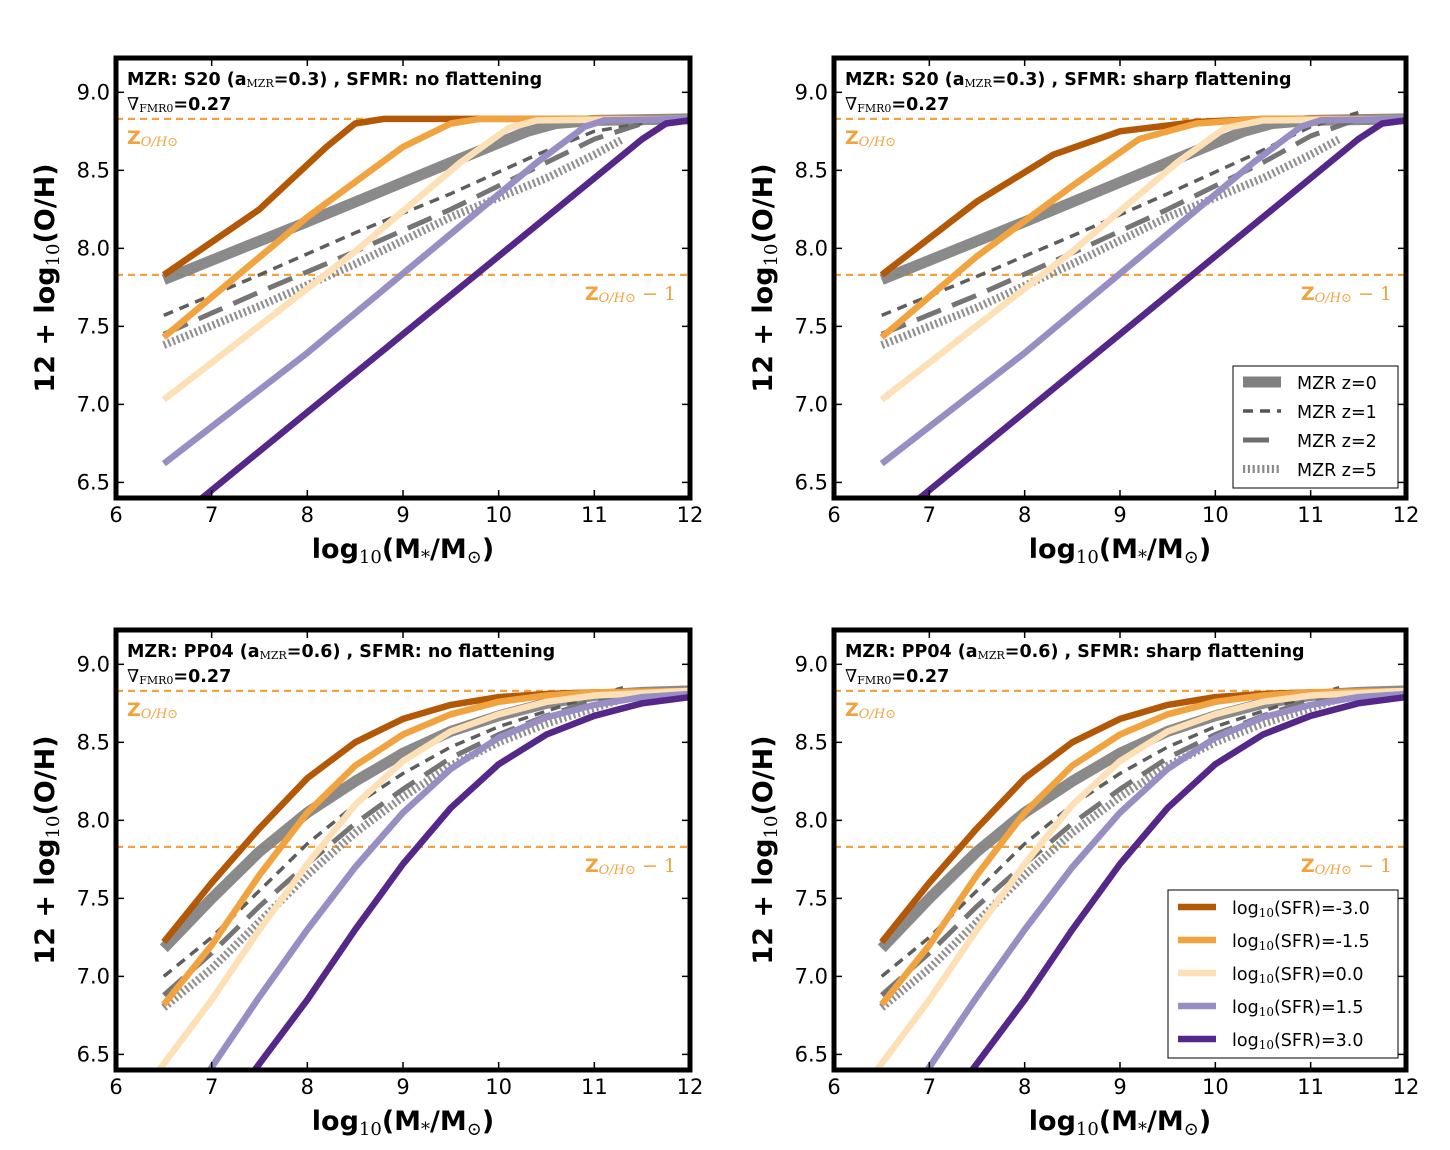  What do you see at coordinates (1322, 909) in the screenshot?
I see `text-part: (SFR)=-3.0` at bounding box center [1322, 909].